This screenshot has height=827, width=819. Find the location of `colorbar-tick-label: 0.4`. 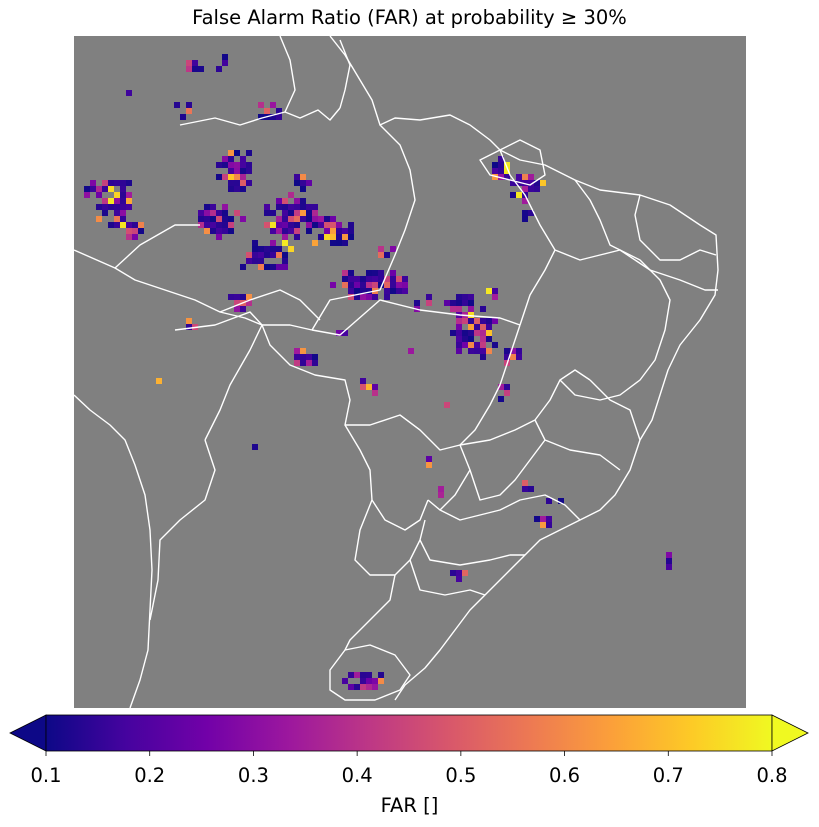

colorbar-tick-label: 0.4 is located at coordinates (357, 775).